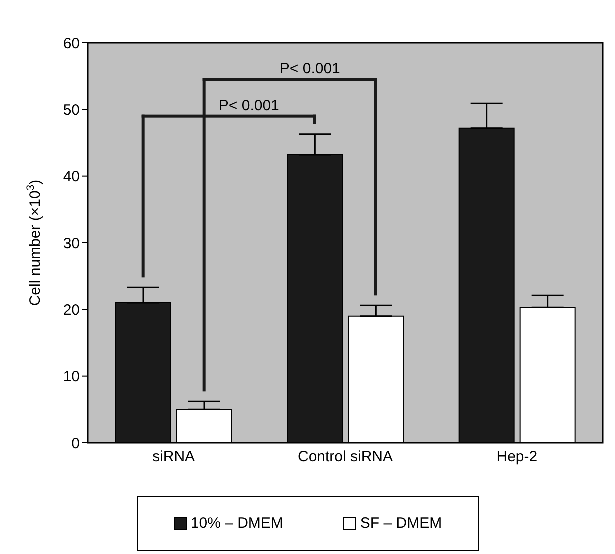 The width and height of the screenshot is (615, 554). What do you see at coordinates (237, 523) in the screenshot?
I see `legend-label: 10% – DMEM` at bounding box center [237, 523].